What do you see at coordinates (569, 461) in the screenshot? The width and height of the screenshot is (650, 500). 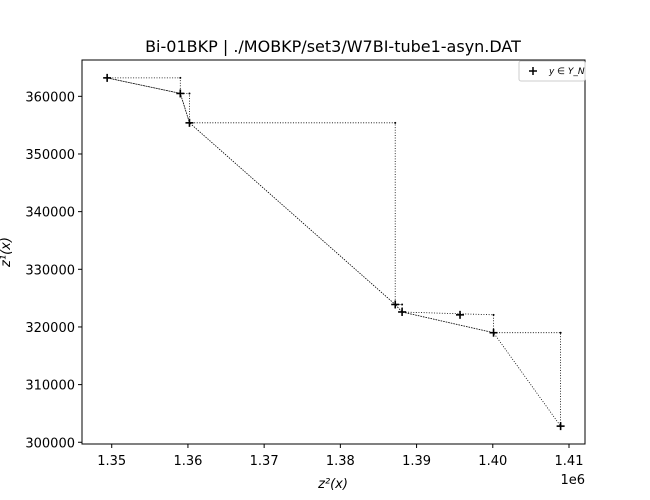 I see `x-tick-label: 1.41` at bounding box center [569, 461].